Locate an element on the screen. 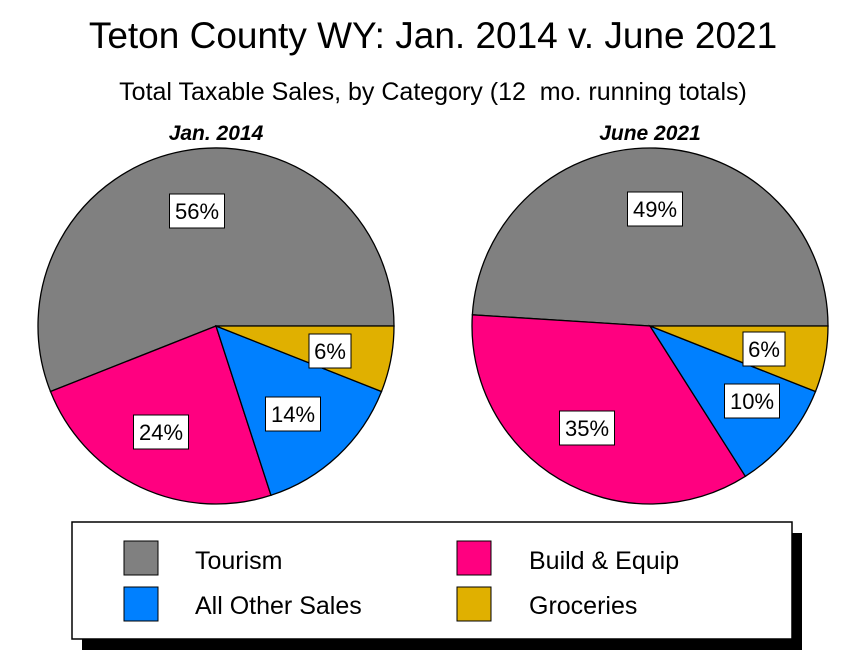  data-label-tourism: 49% is located at coordinates (655, 209).